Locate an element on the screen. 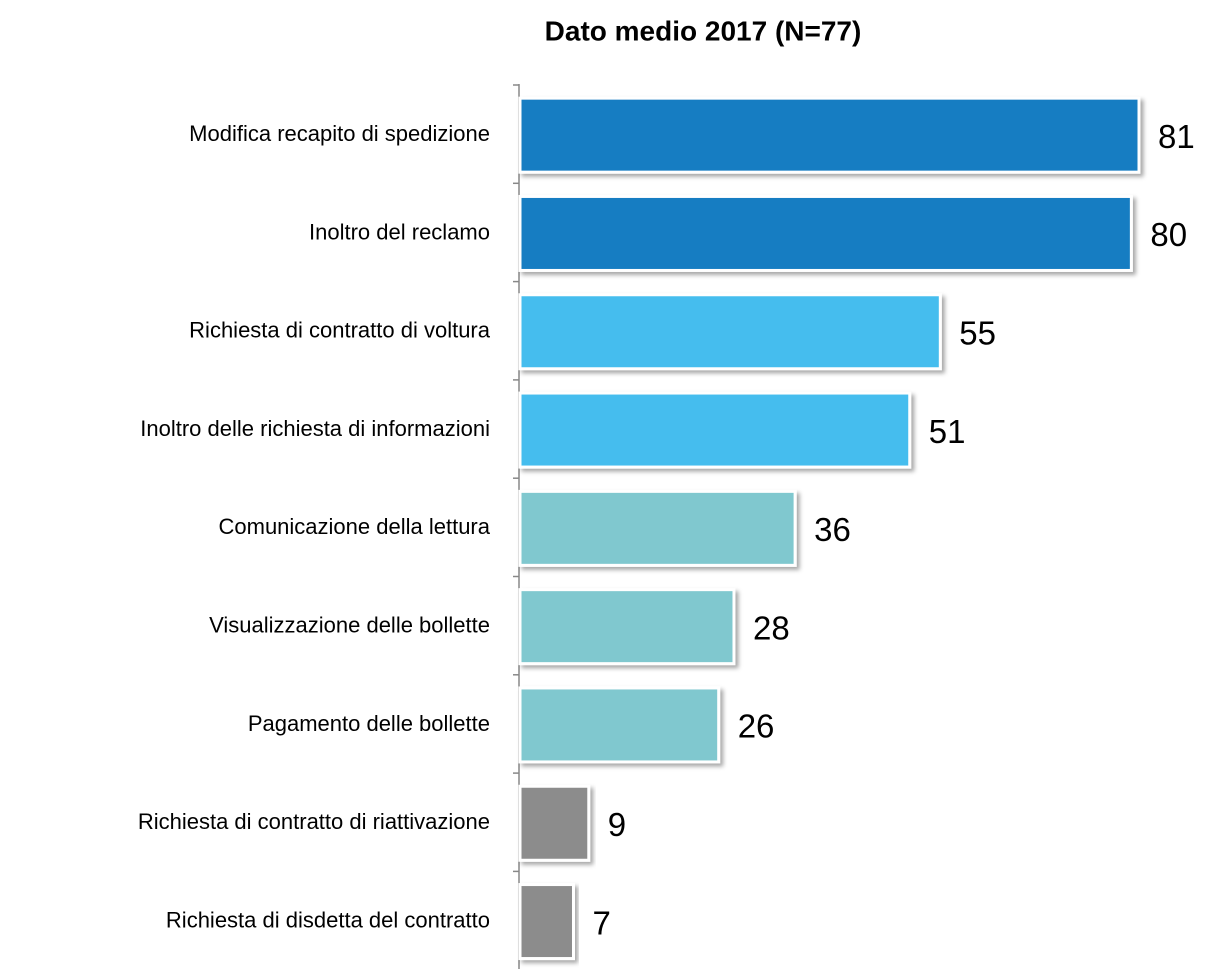  value-label: 7 is located at coordinates (601, 922).